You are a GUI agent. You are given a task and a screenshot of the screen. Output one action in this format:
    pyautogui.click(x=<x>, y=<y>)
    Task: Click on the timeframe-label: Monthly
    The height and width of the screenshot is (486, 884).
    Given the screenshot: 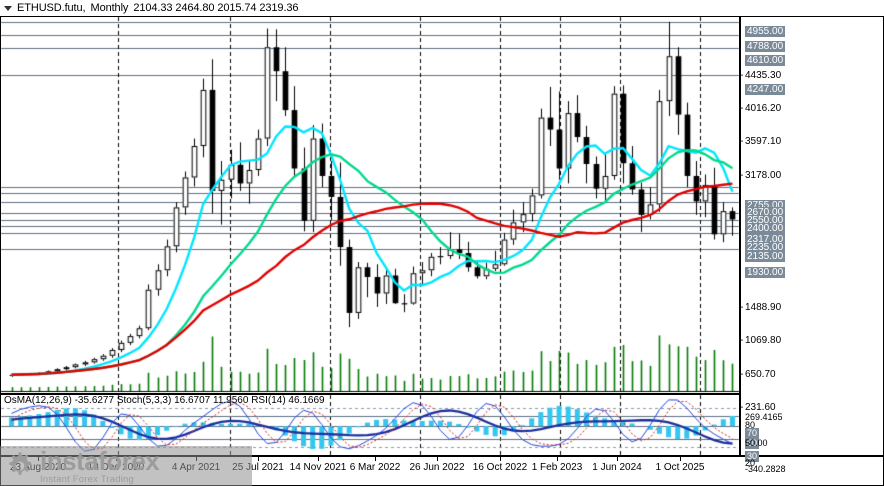 What is the action you would take?
    pyautogui.click(x=109, y=8)
    